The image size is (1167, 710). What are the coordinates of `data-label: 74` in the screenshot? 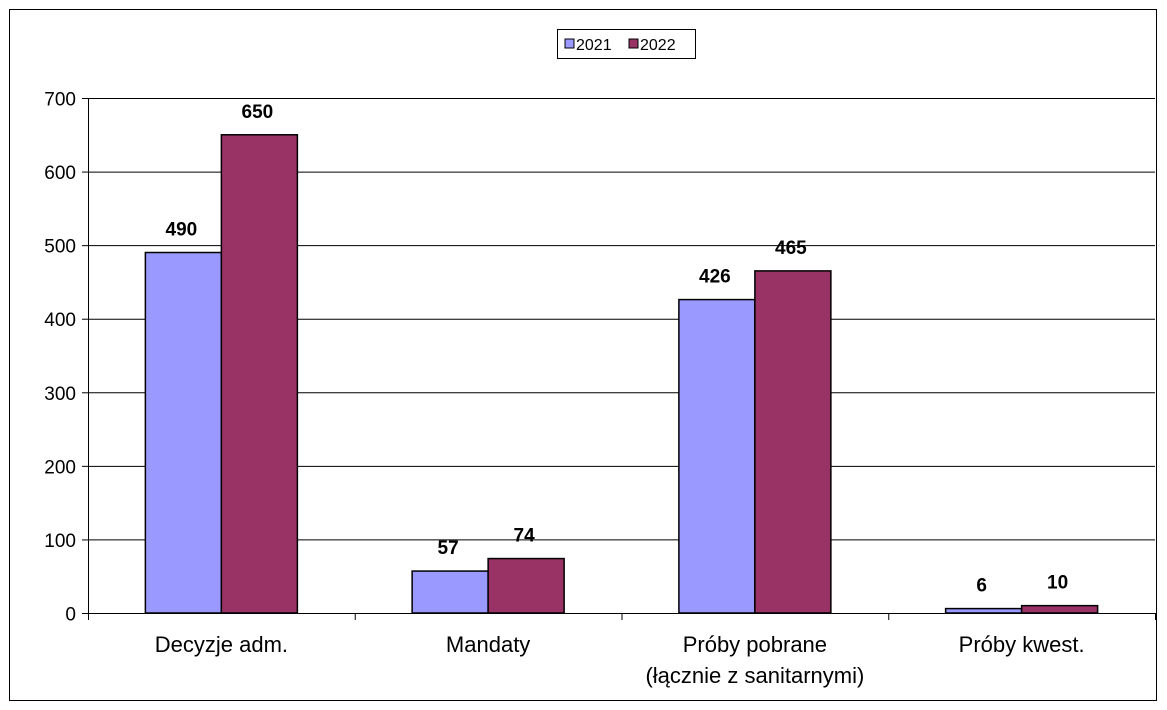 It's located at (525, 536).